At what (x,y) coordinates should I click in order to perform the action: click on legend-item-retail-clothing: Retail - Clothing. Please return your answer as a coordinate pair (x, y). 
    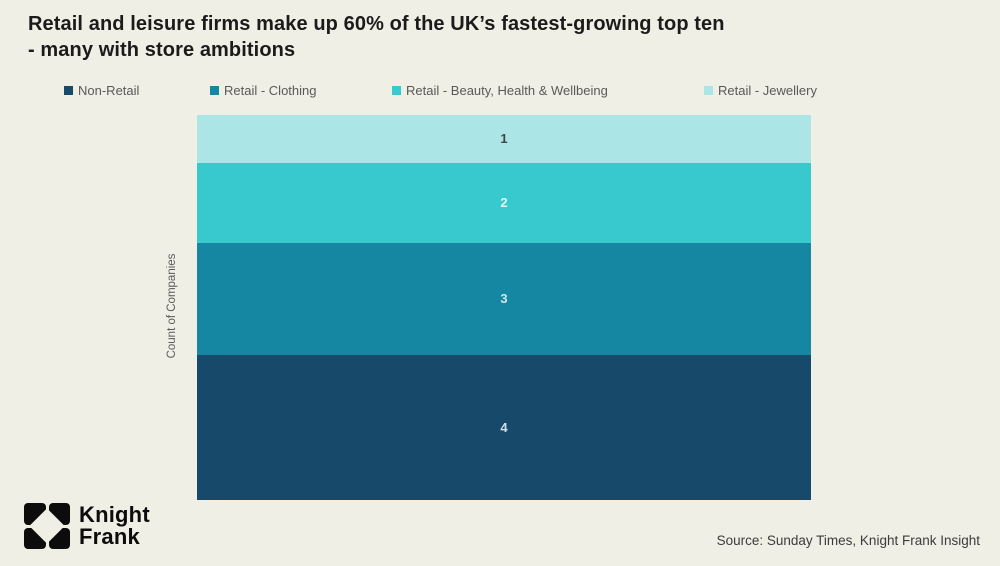
    Looking at the image, I should click on (263, 90).